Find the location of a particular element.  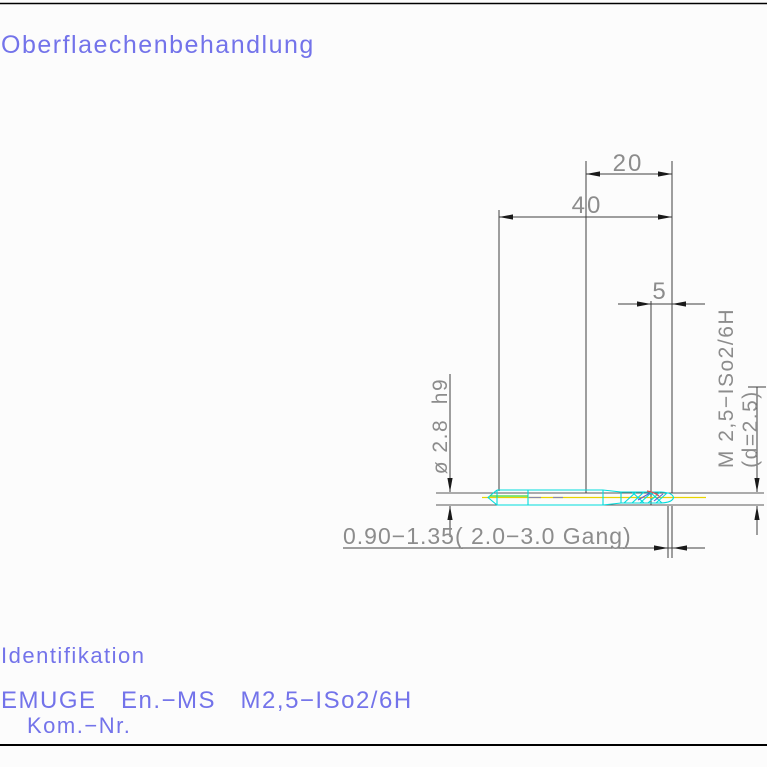

identification-value: EMUGE En.−MS M2,5−ISo2/6H is located at coordinates (207, 700).